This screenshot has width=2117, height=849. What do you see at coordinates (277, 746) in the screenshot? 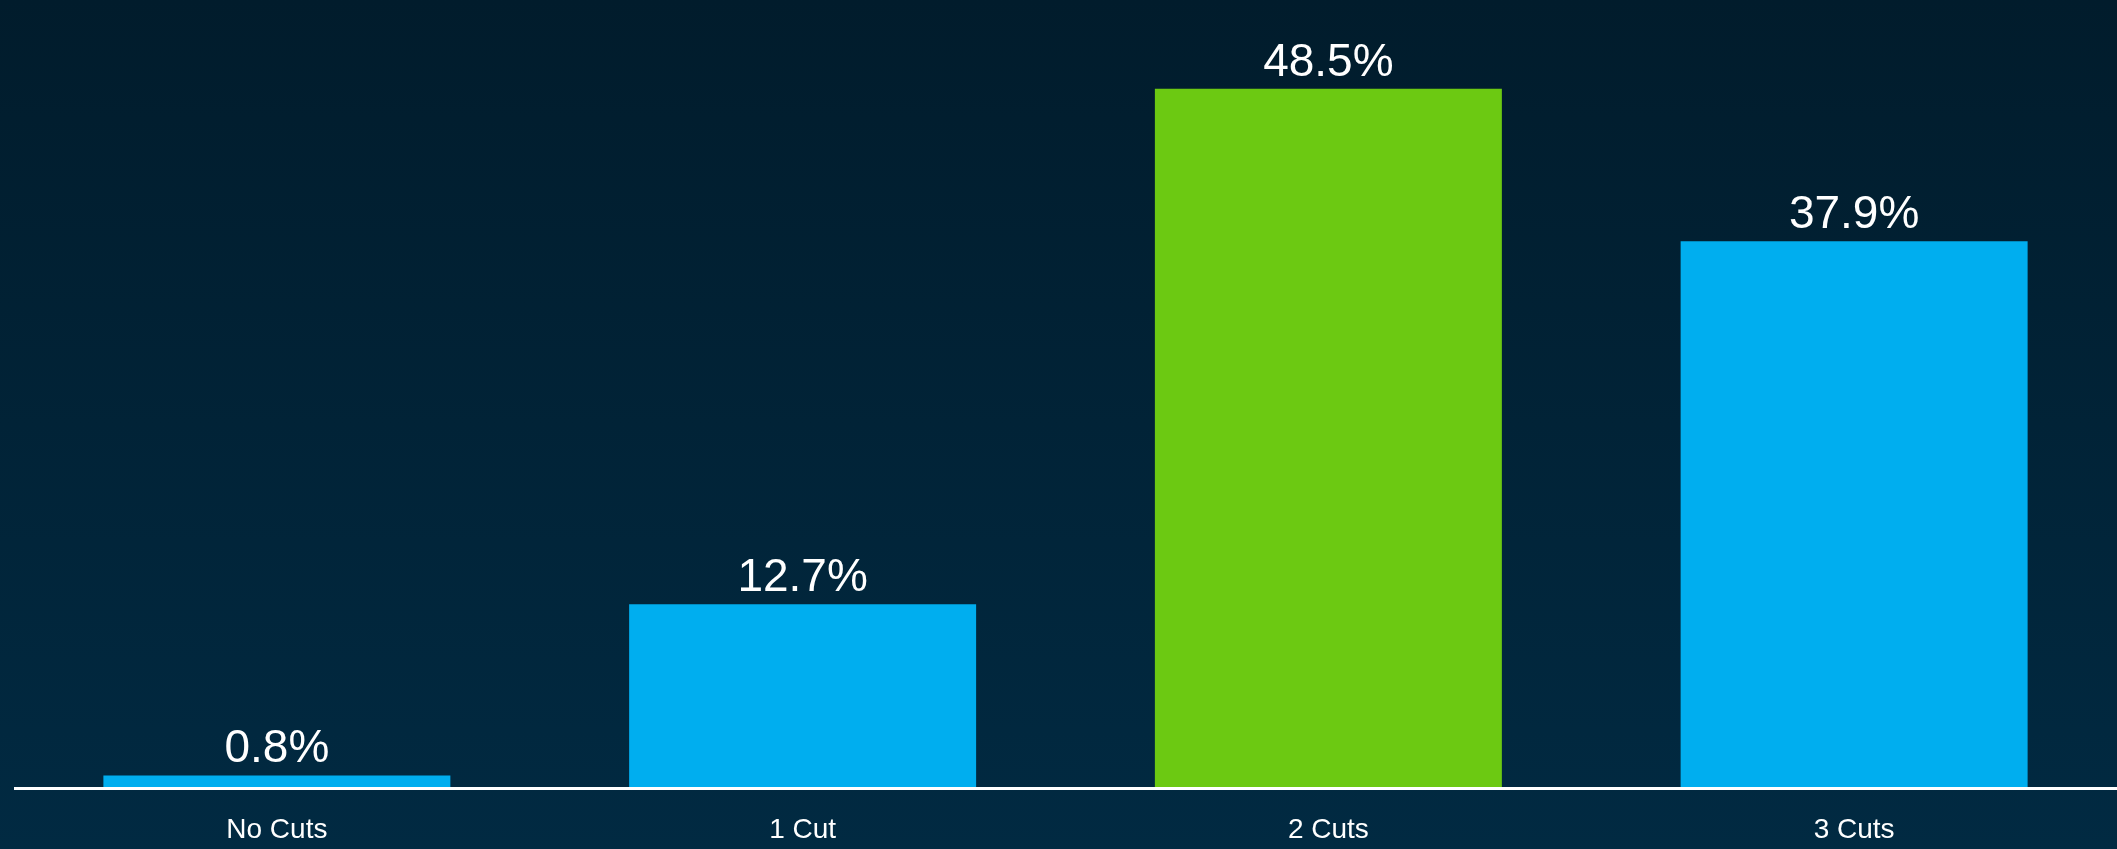
I see `data-label: 0.8%` at bounding box center [277, 746].